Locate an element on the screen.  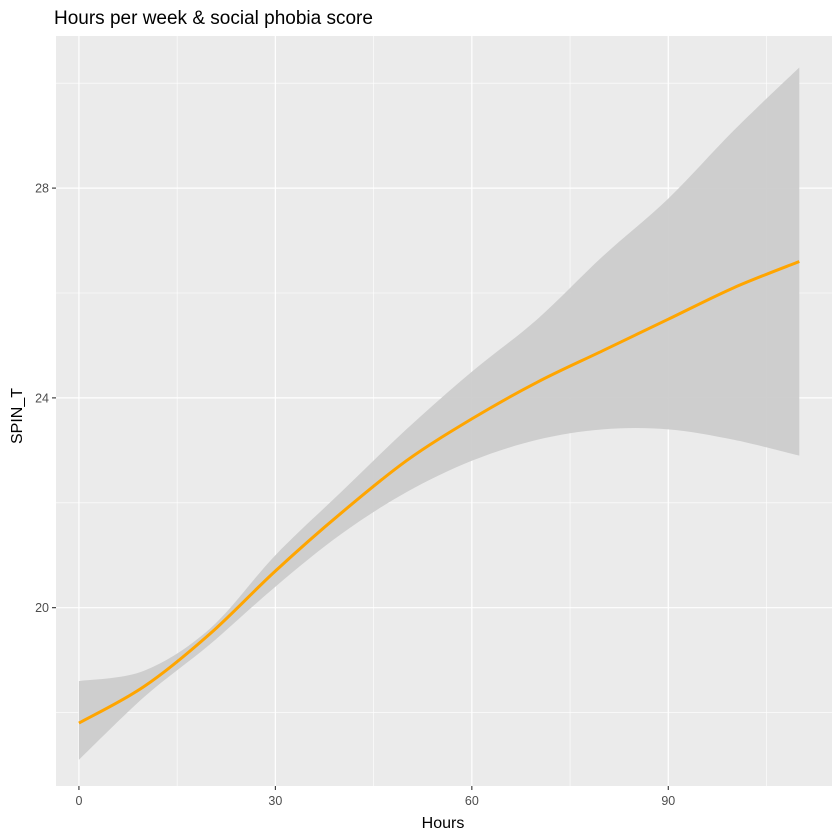
y-tick-label: 20 is located at coordinates (42, 608).